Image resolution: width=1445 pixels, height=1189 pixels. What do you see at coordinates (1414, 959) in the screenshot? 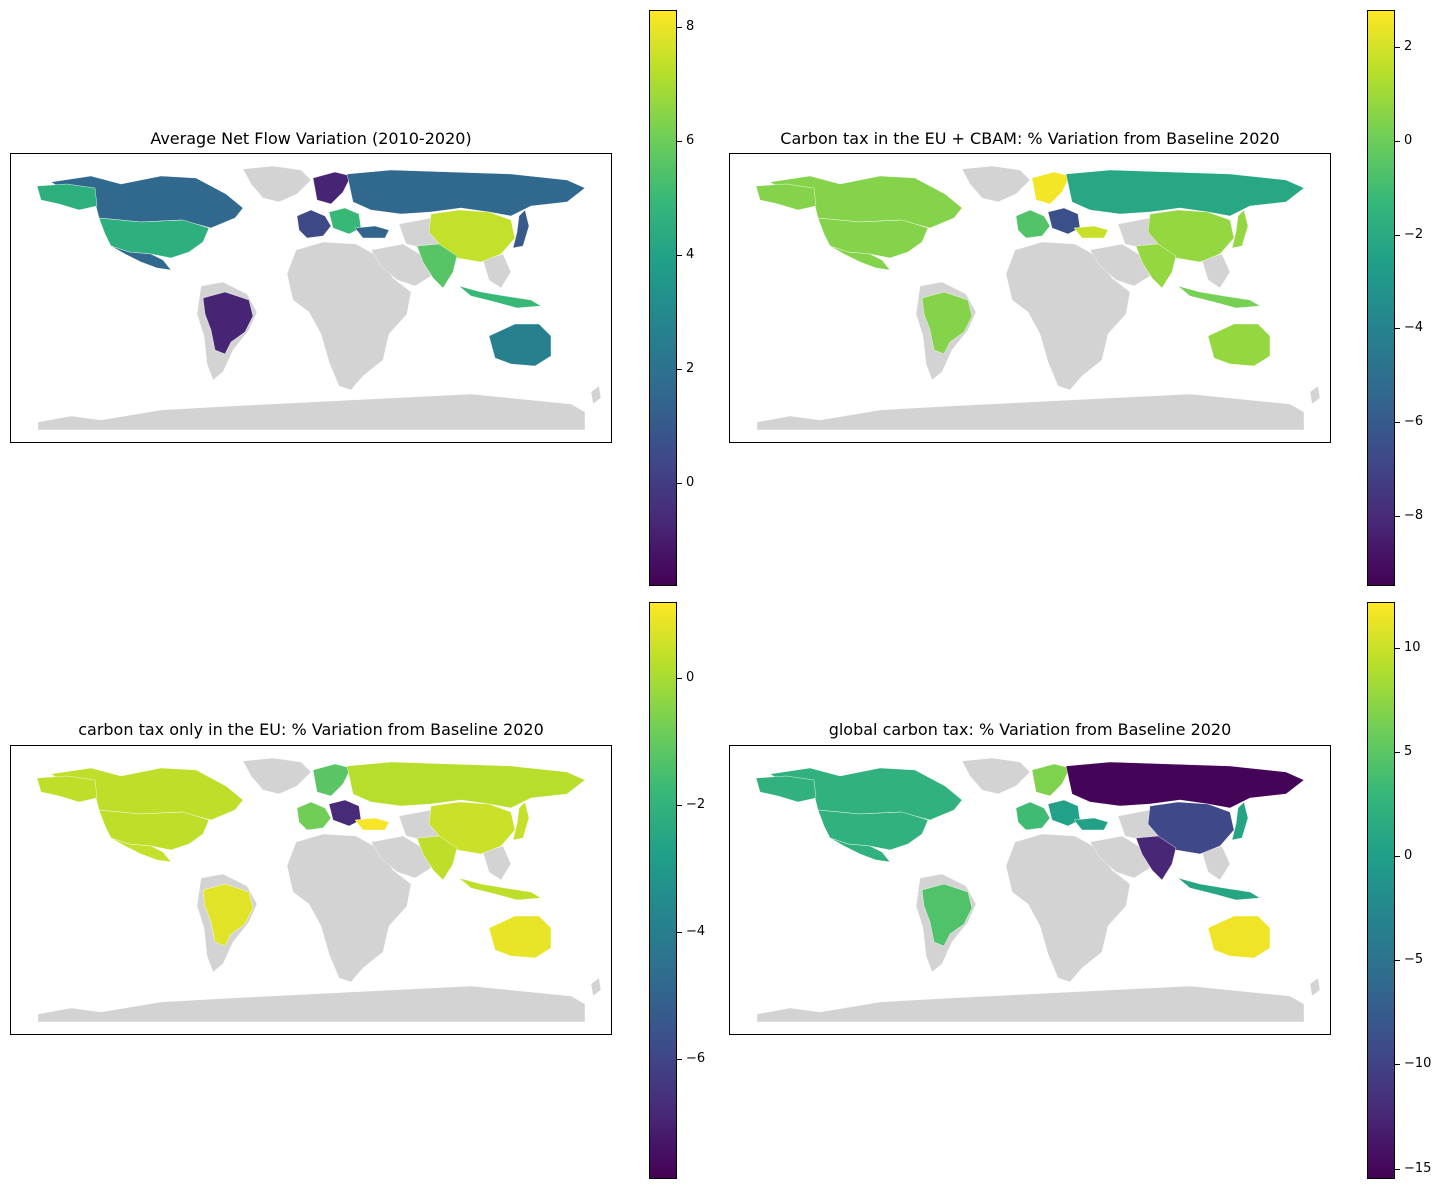
I see `colorbar-tick-label: −5` at bounding box center [1414, 959].